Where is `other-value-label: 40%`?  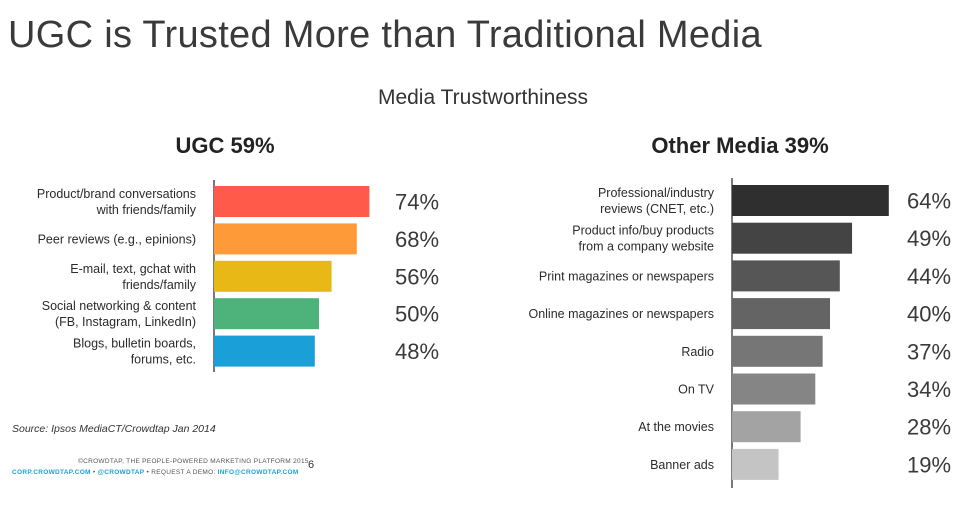 other-value-label: 40% is located at coordinates (929, 314).